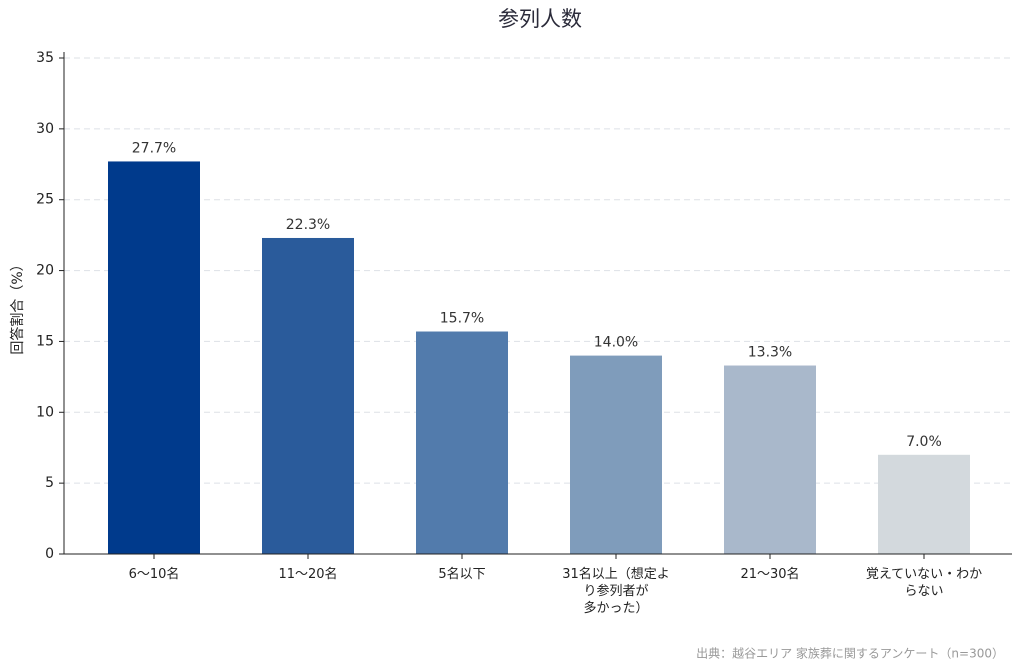 Image resolution: width=1024 pixels, height=671 pixels. What do you see at coordinates (17, 305) in the screenshot?
I see `y-axis-label: 回答割合（%）` at bounding box center [17, 305].